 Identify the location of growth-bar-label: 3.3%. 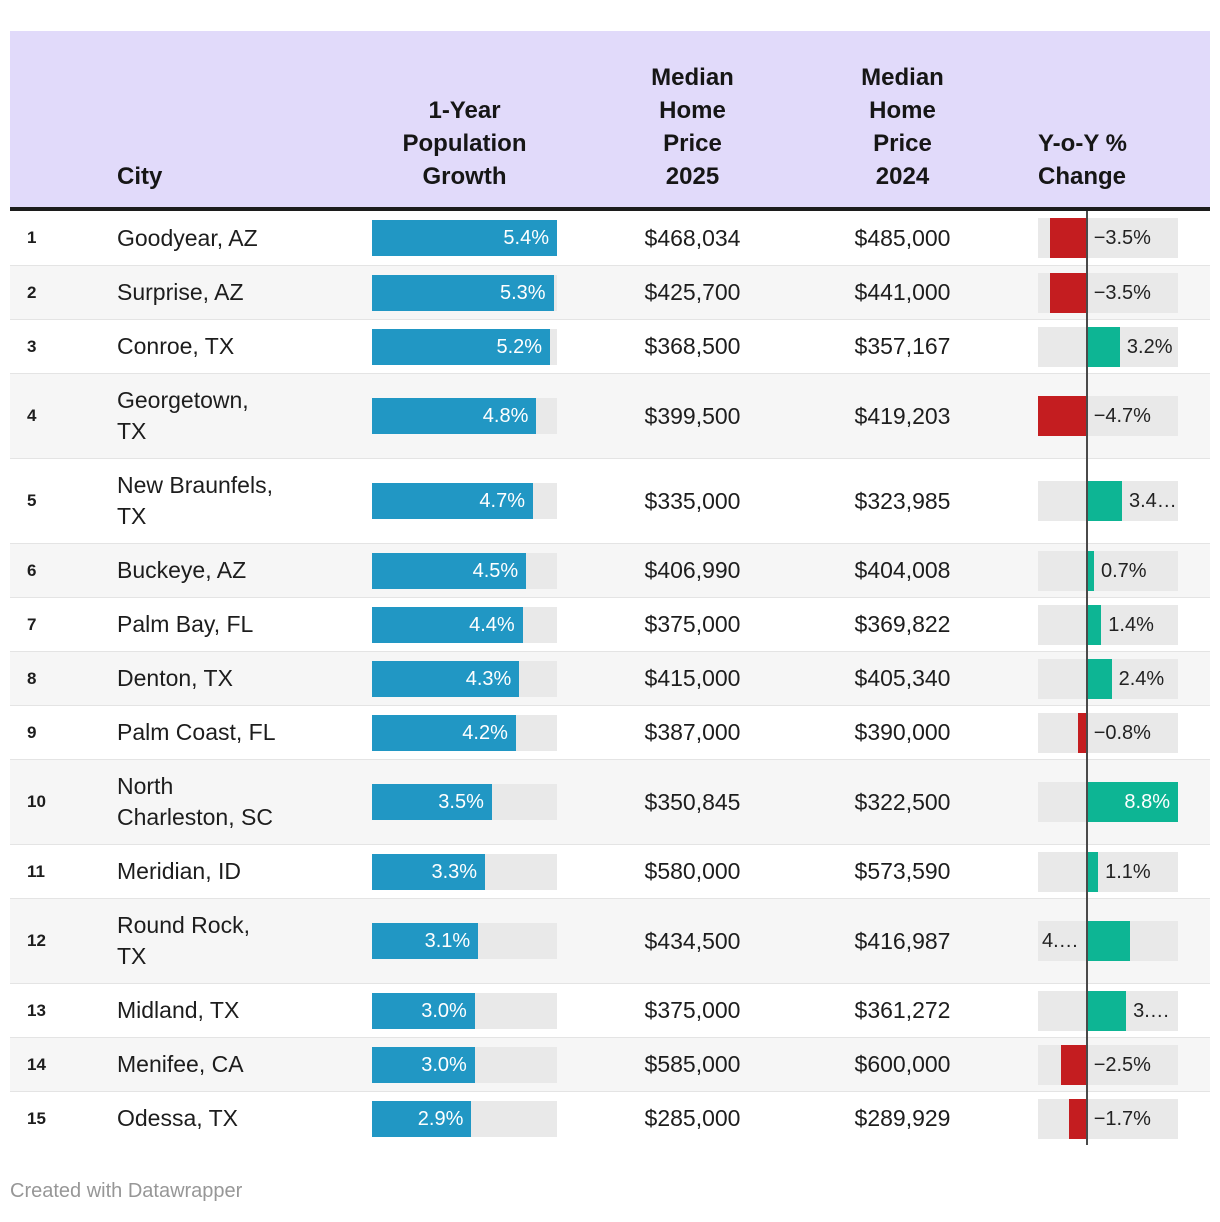
(454, 871).